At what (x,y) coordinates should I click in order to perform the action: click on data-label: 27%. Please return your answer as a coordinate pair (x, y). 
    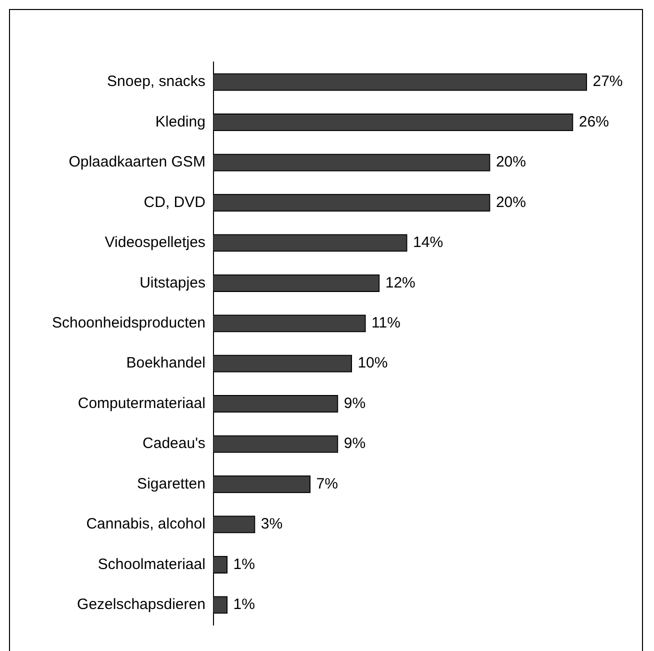
    Looking at the image, I should click on (607, 81).